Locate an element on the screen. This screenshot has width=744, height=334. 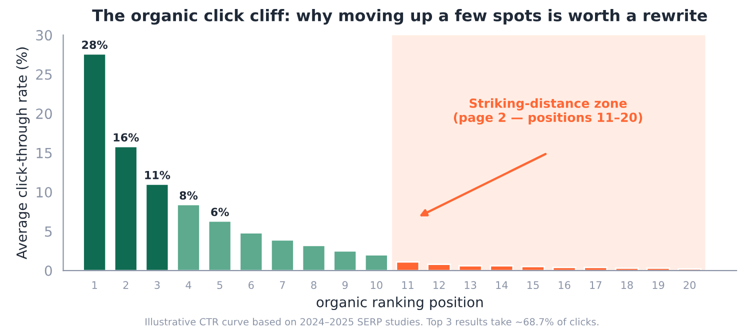
x-tick-label: 7 is located at coordinates (282, 285).